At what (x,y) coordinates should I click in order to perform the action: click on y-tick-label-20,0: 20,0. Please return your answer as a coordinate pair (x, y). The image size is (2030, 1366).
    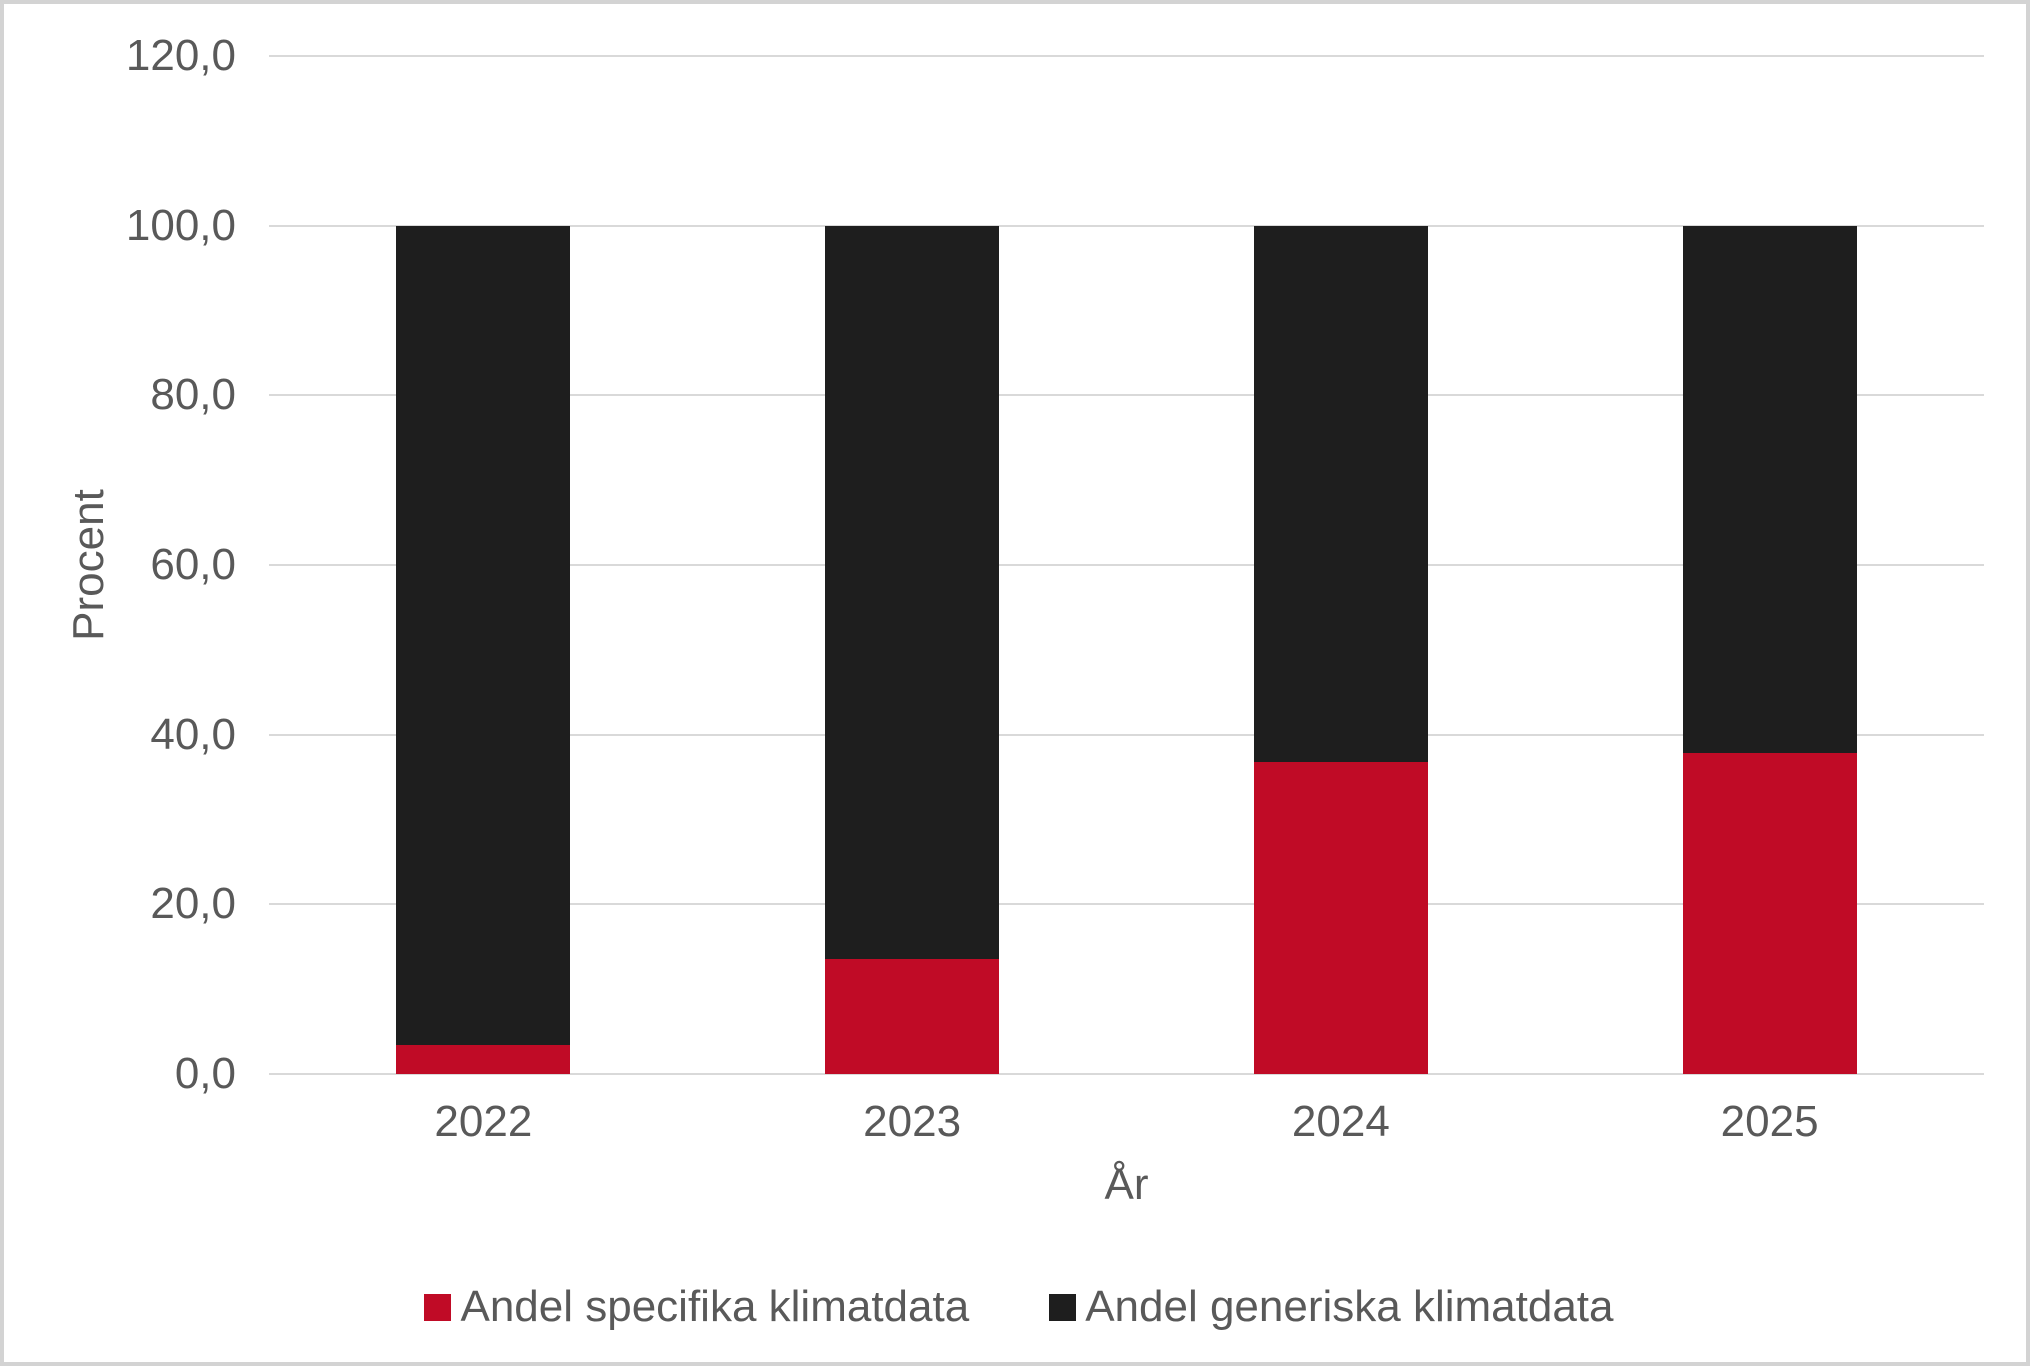
    Looking at the image, I should click on (193, 904).